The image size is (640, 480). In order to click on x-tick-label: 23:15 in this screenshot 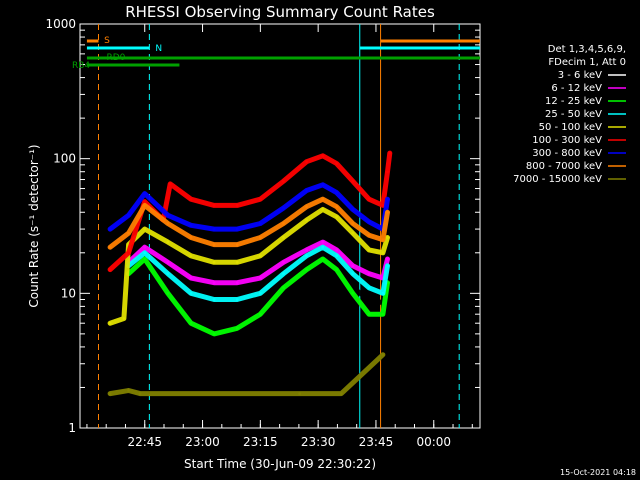, I will do `click(260, 442)`.